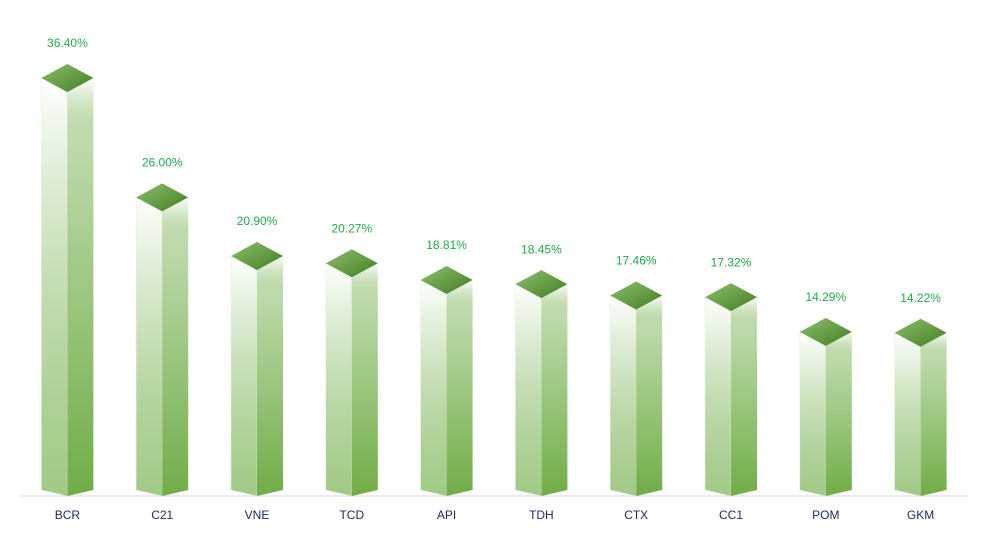 Image resolution: width=981 pixels, height=533 pixels. Describe the element at coordinates (920, 515) in the screenshot. I see `x-tick-label: GKM` at that location.